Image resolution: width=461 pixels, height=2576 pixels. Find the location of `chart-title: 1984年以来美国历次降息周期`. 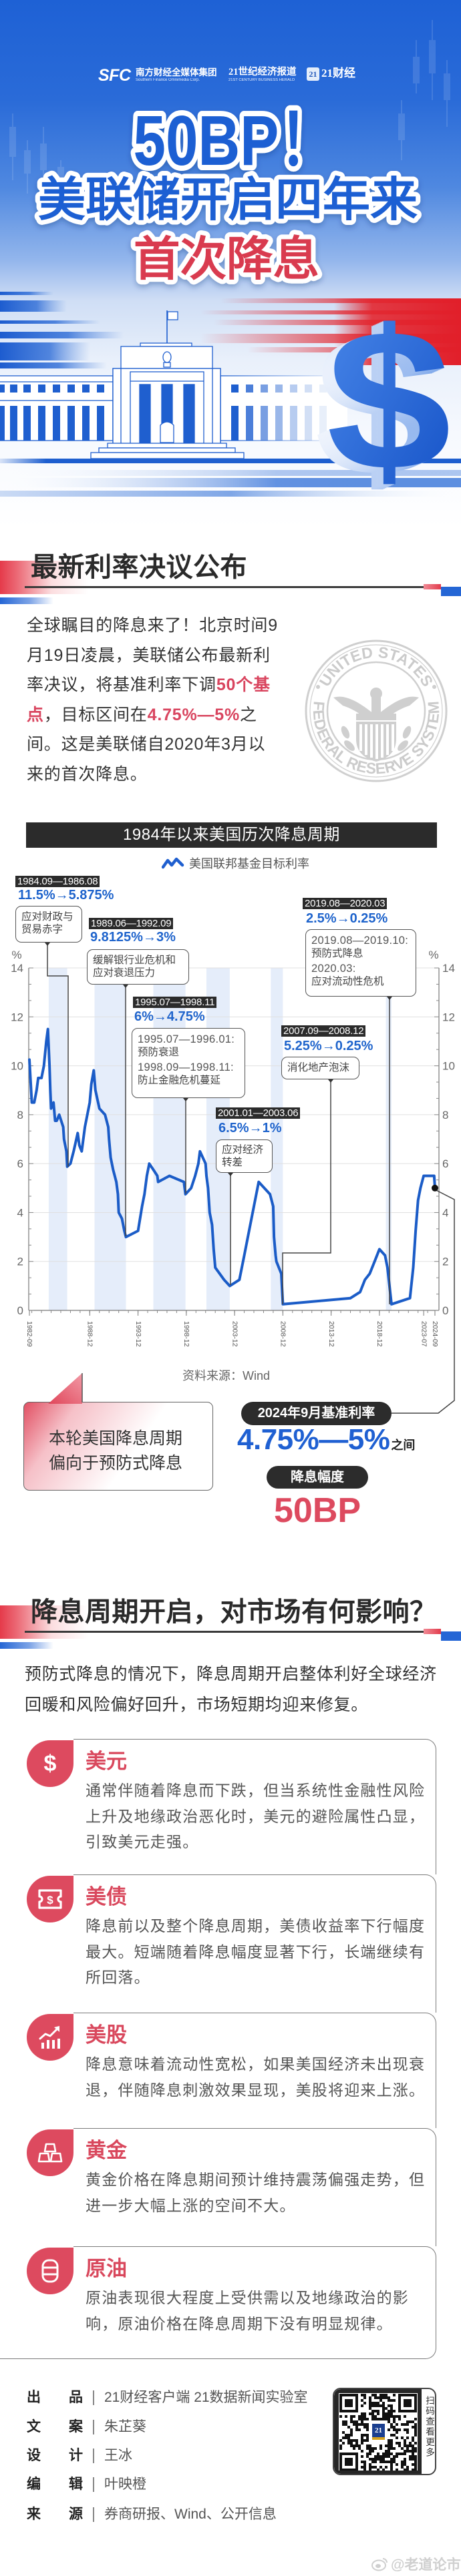

chart-title: 1984年以来美国历次降息周期 is located at coordinates (232, 835).